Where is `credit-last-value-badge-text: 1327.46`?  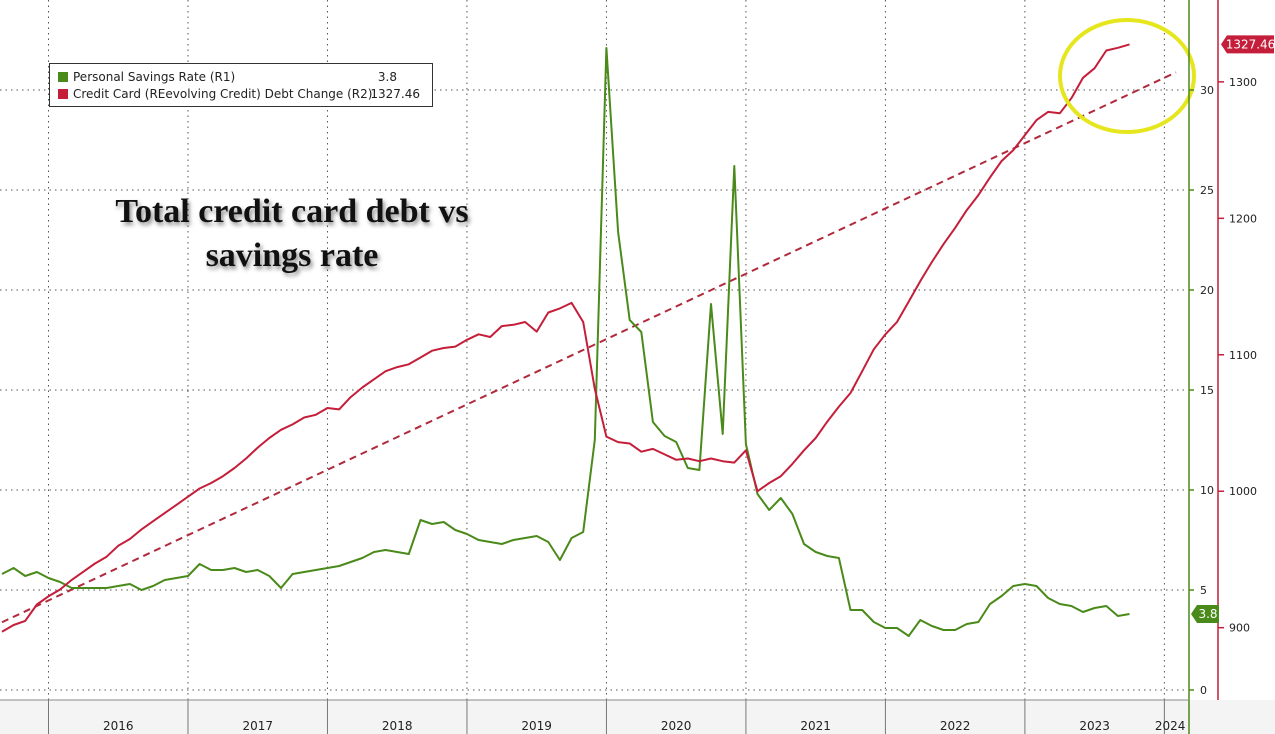 credit-last-value-badge-text: 1327.46 is located at coordinates (1250, 44).